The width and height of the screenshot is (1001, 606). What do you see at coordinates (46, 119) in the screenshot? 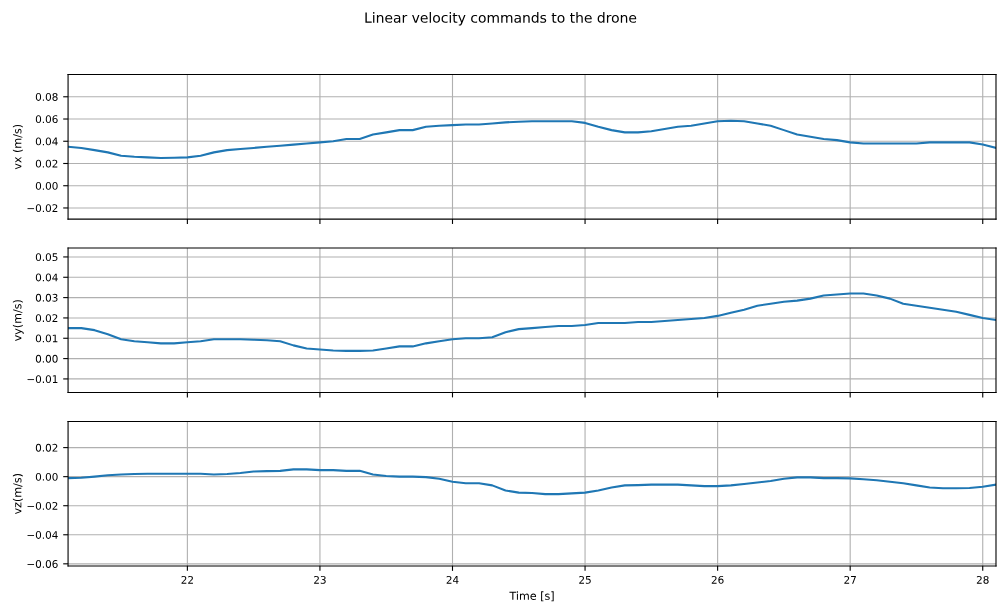
I see `y-tick-label: 0.06` at bounding box center [46, 119].